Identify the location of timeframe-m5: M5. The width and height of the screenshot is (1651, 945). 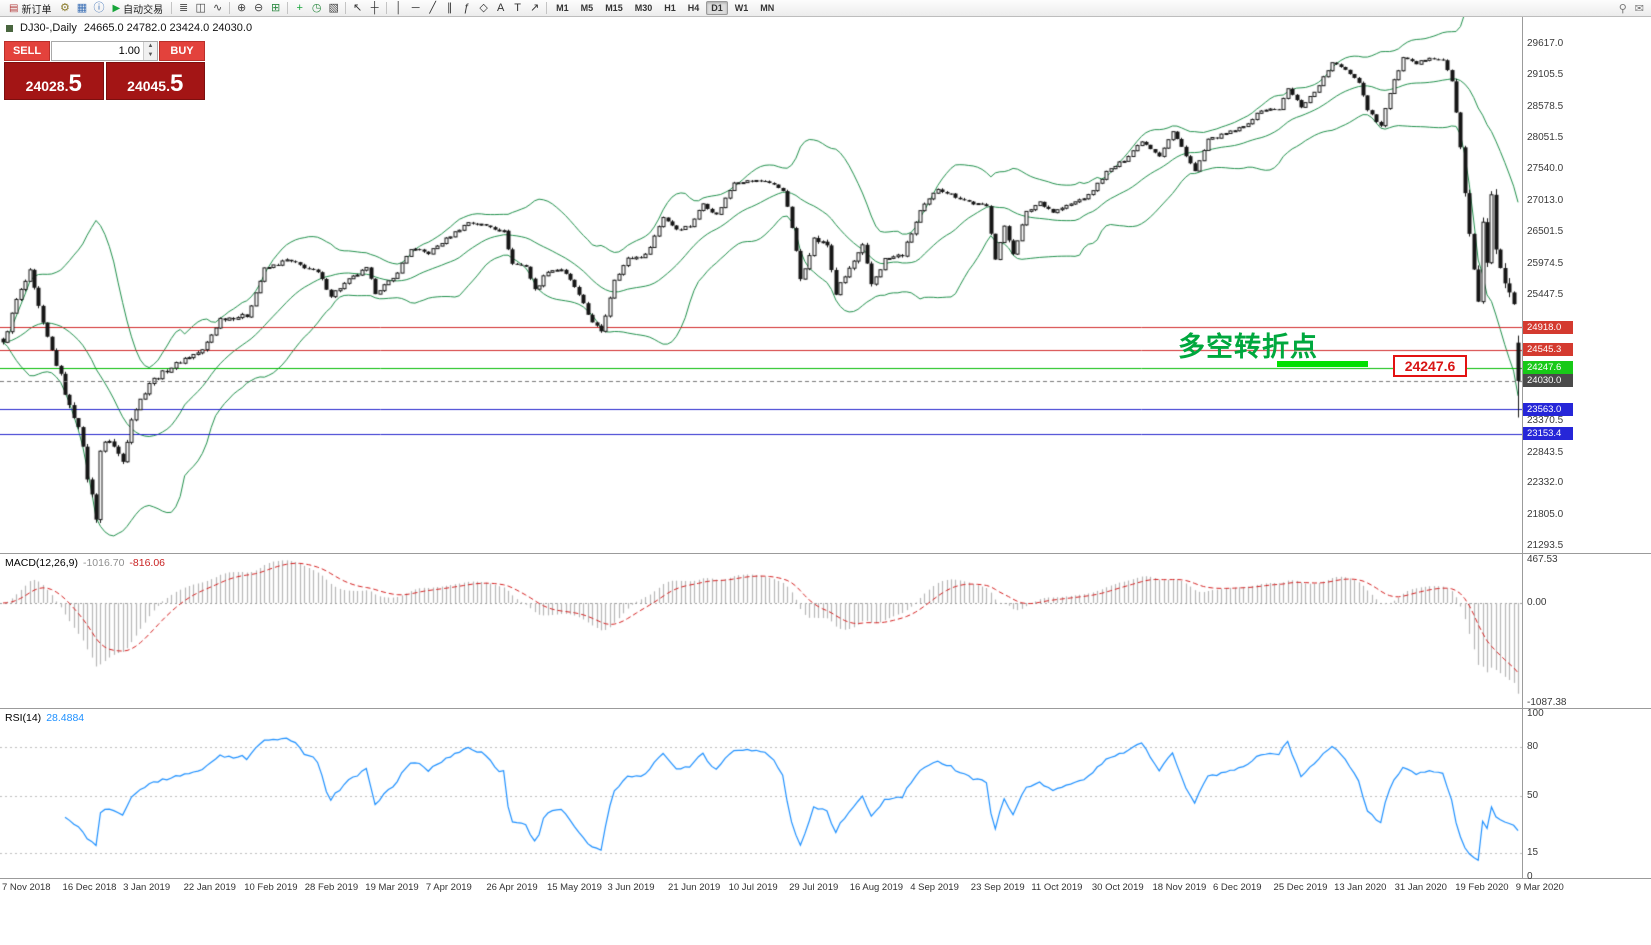
(587, 8).